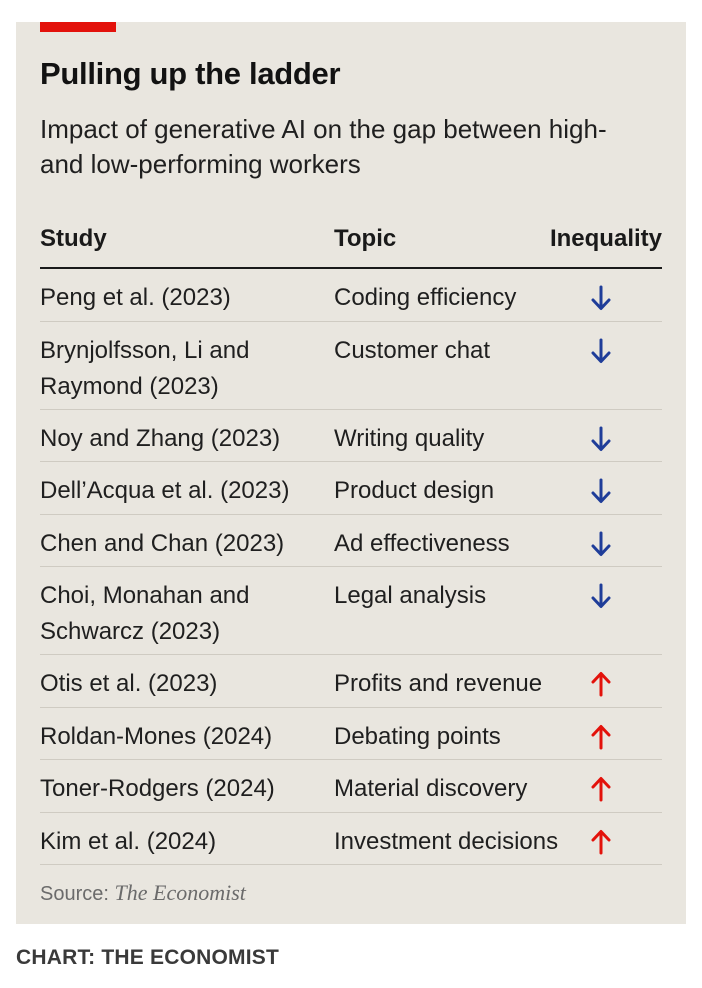 The height and width of the screenshot is (988, 702). Describe the element at coordinates (414, 490) in the screenshot. I see `topic-cell: Product design` at that location.